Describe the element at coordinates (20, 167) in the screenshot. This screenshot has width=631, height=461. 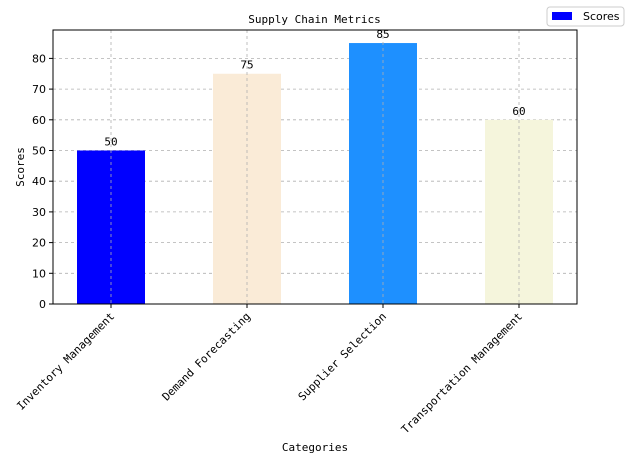
I see `y-axis-label: Scores` at that location.